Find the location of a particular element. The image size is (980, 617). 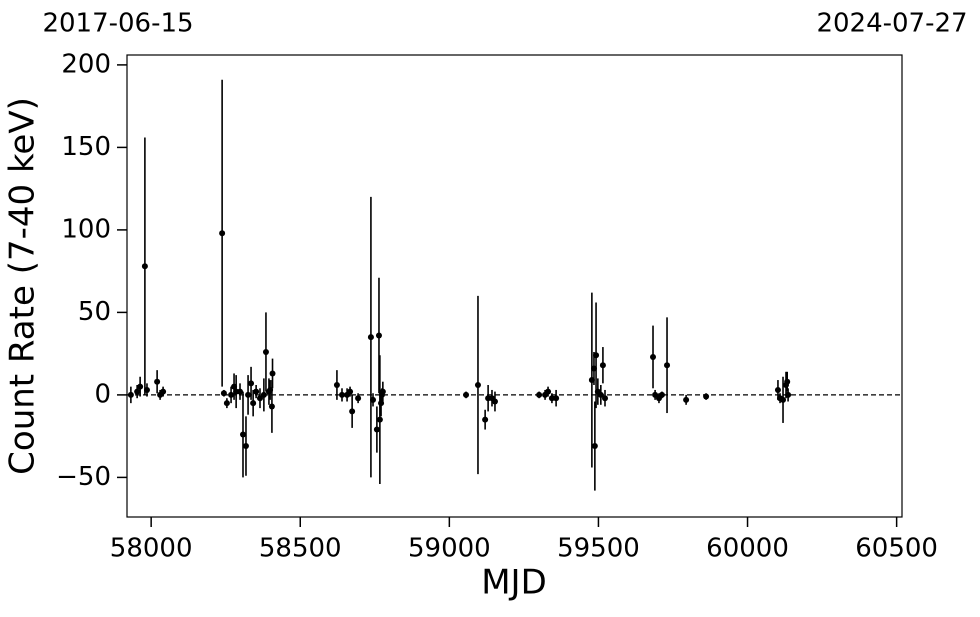

y-tick-label: 150 is located at coordinates (86, 147).